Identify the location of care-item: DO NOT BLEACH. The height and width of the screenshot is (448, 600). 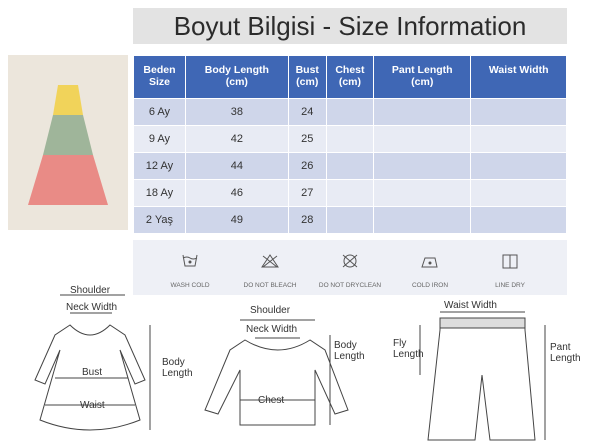
(270, 267).